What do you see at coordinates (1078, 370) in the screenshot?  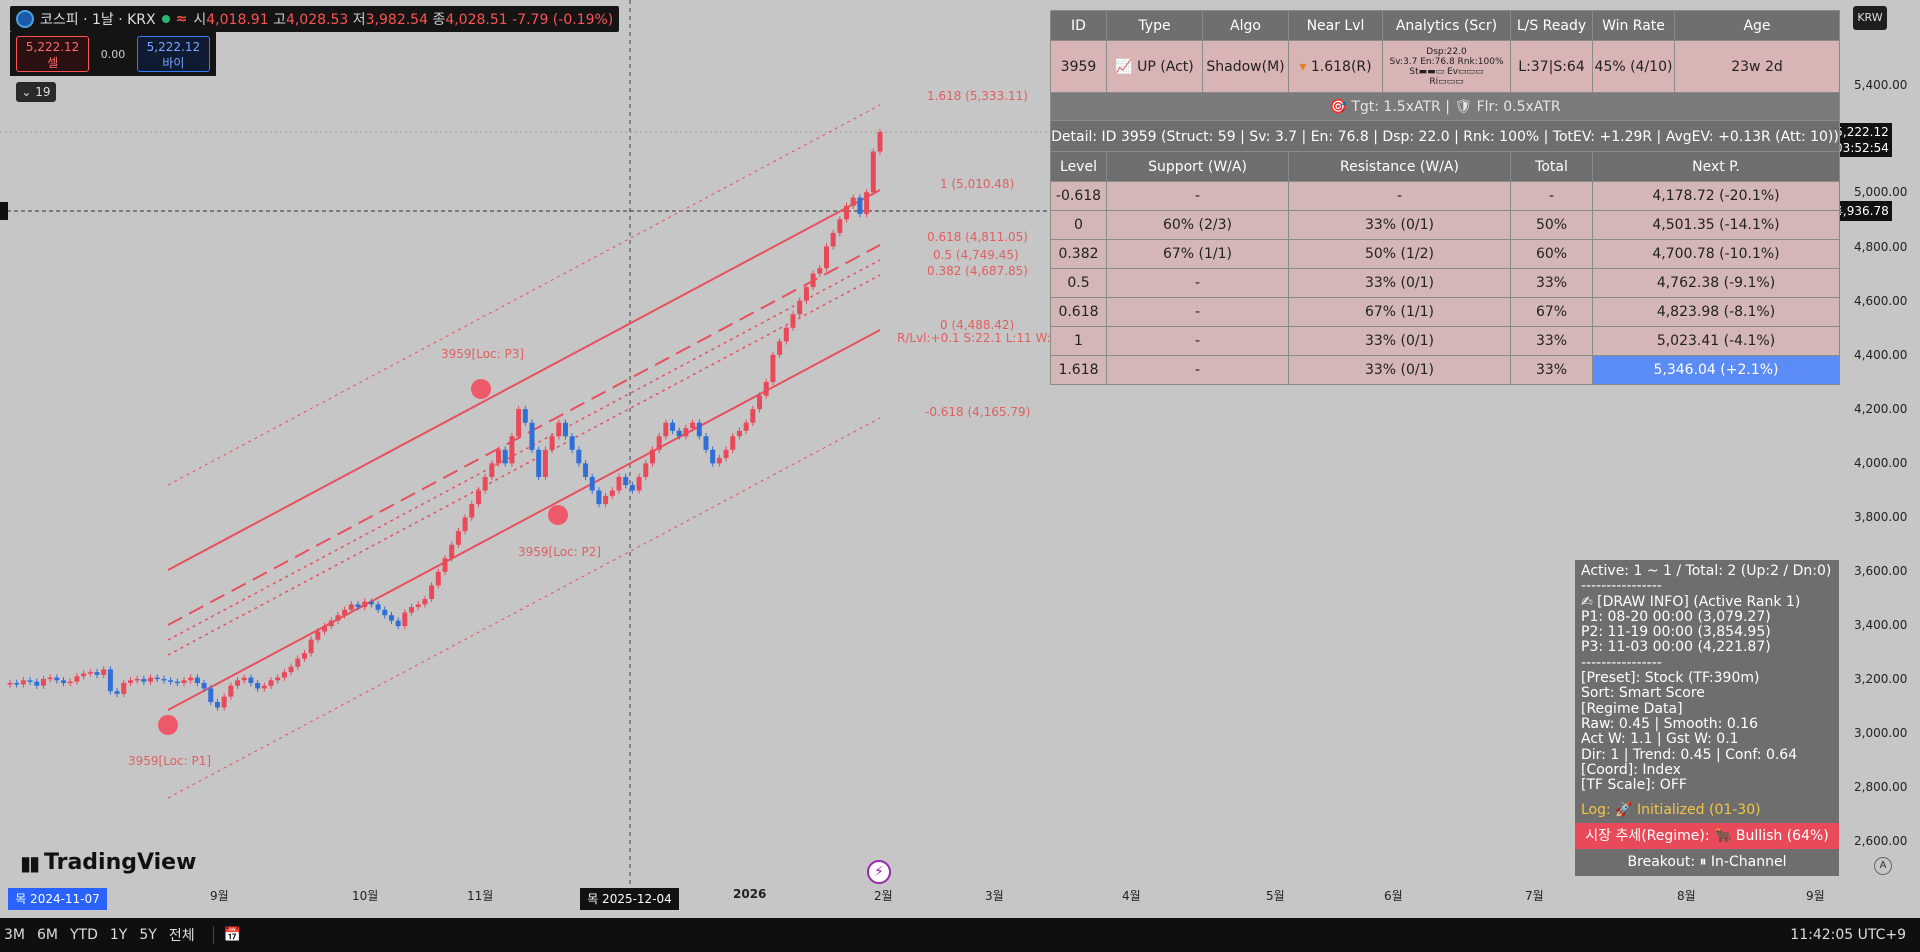 I see `cell-level: 1.618` at bounding box center [1078, 370].